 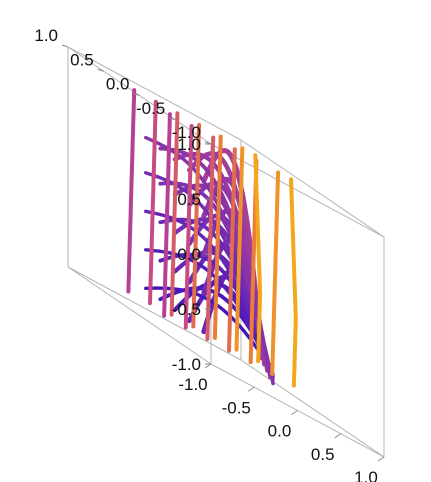 I want to click on z-tick-label: -1.0, so click(x=186, y=364).